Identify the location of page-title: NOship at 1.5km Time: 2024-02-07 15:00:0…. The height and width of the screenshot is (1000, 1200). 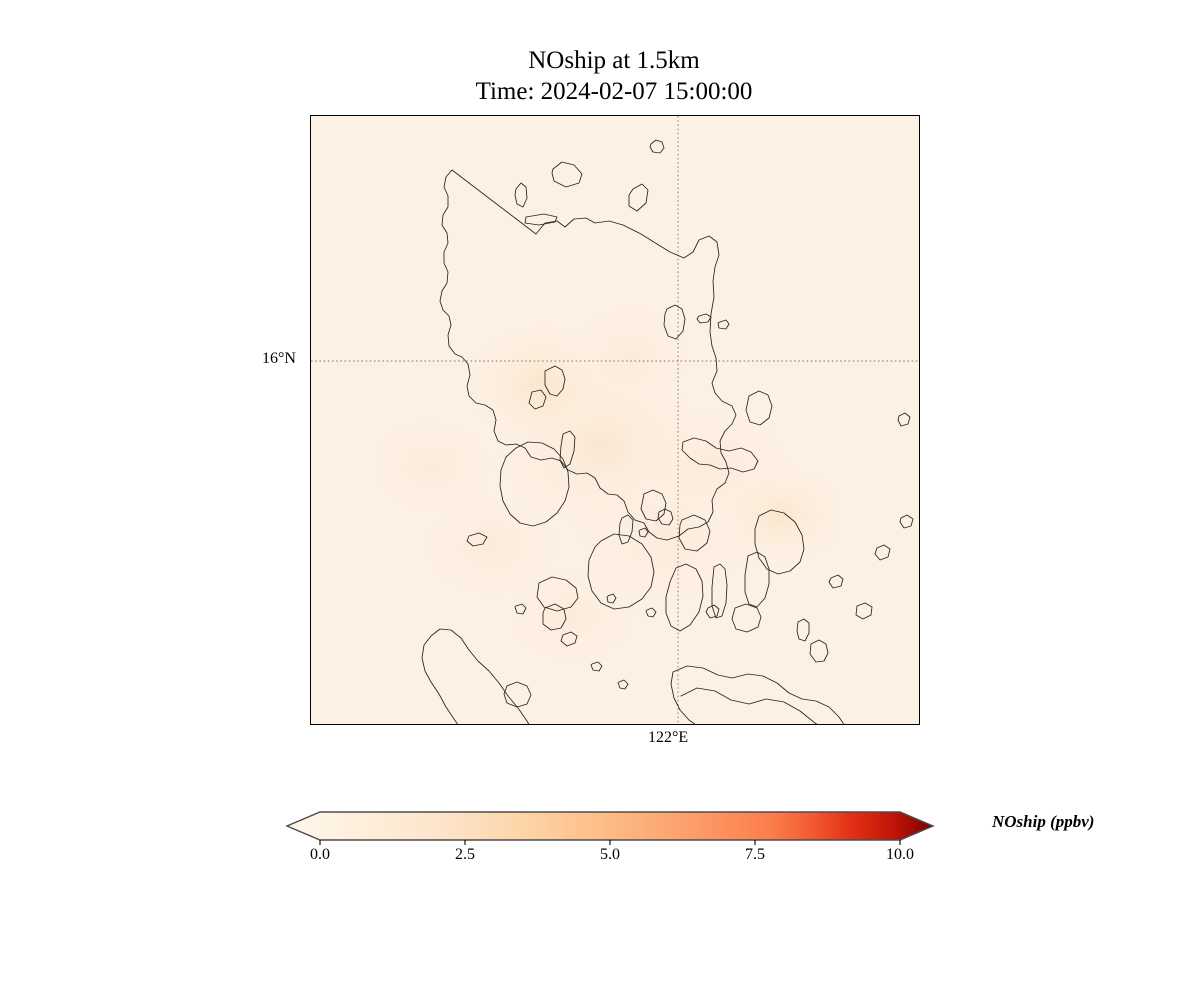
(614, 76).